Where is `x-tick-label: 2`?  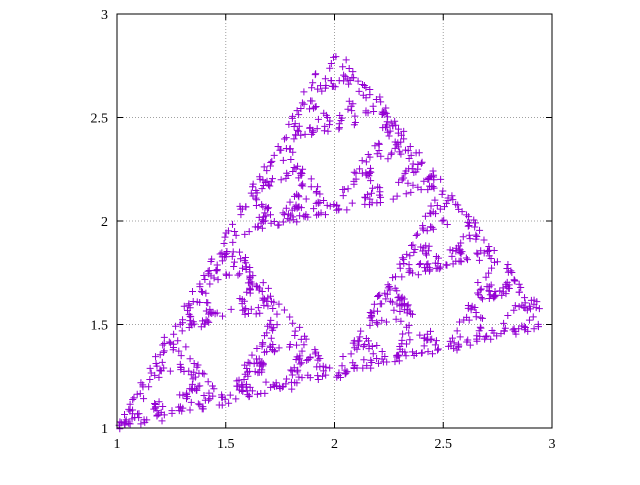 x-tick-label: 2 is located at coordinates (334, 444).